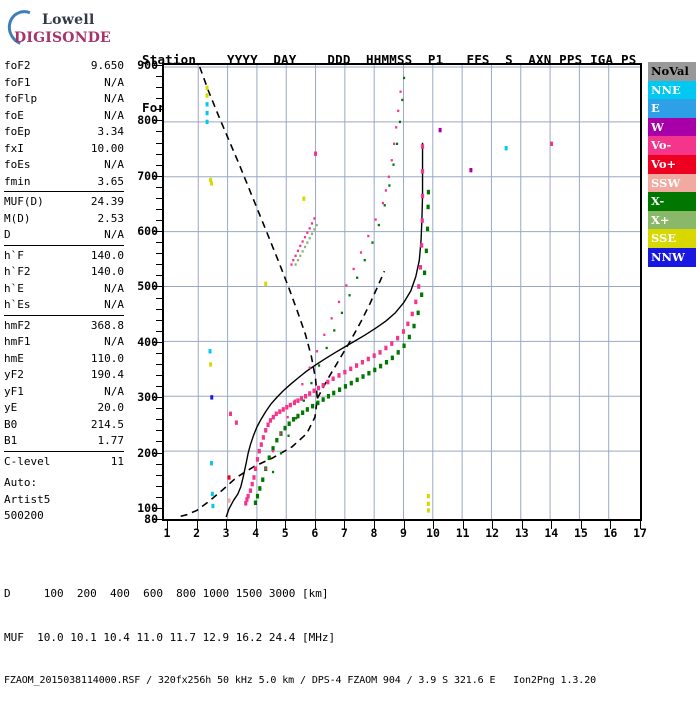 The width and height of the screenshot is (700, 703). Describe the element at coordinates (107, 374) in the screenshot. I see `param-value: 190.4` at that location.